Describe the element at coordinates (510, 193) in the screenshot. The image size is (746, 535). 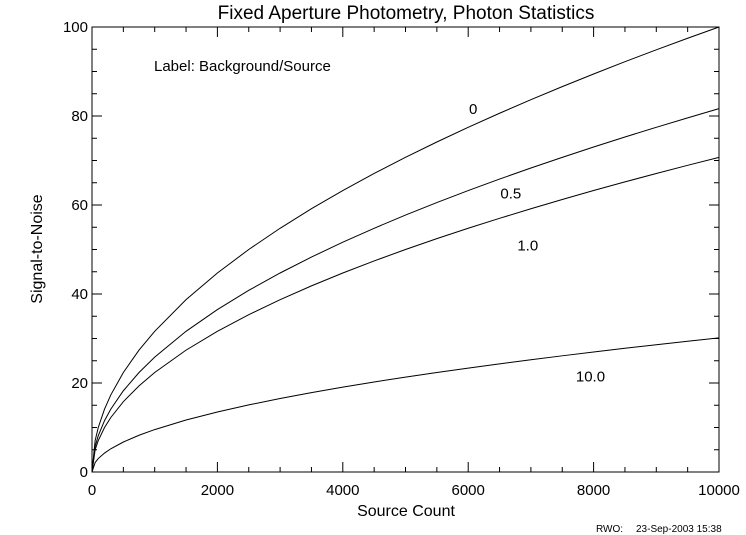
I see `curve-label-0-5: 0.5` at that location.